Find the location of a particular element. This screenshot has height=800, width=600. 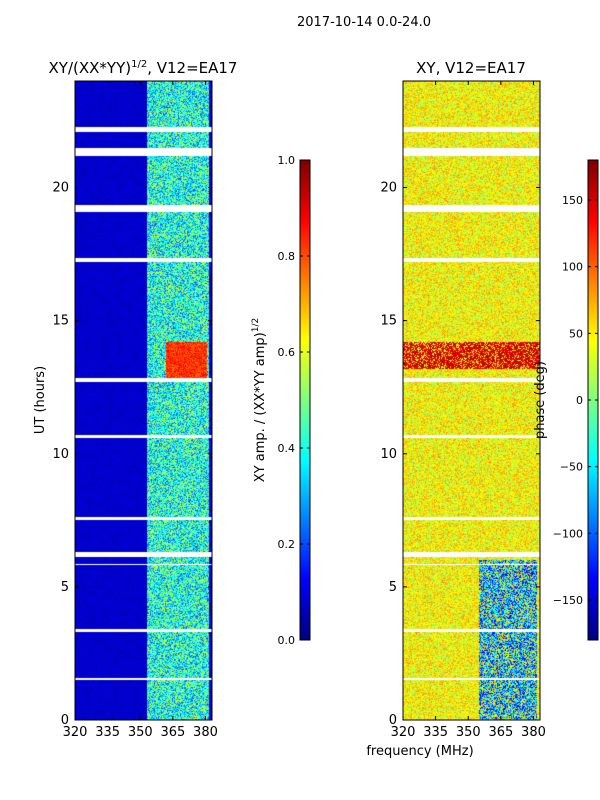

amp-colorbar-image is located at coordinates (305, 400).